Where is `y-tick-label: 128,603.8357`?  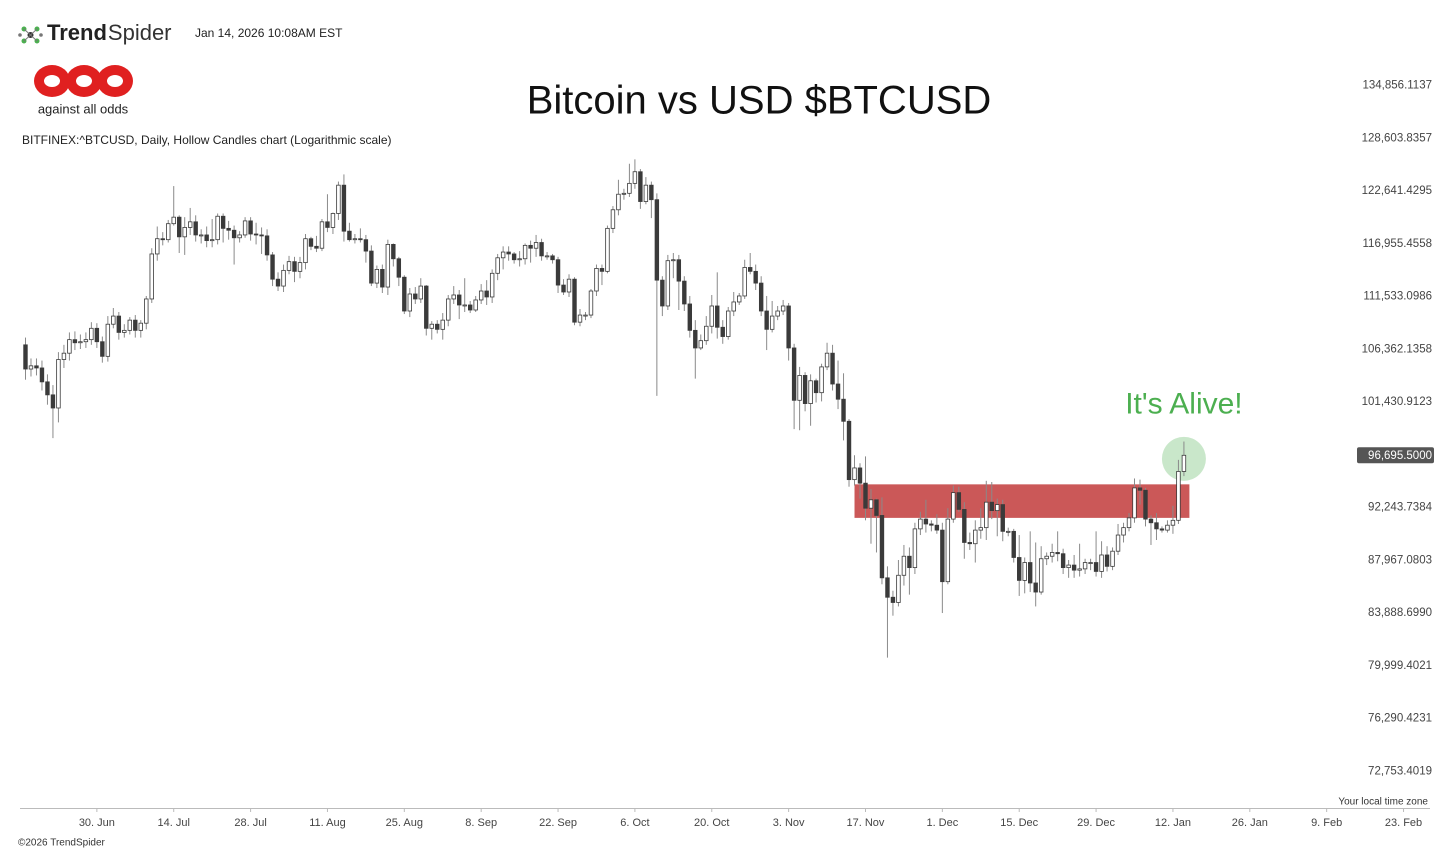
y-tick-label: 128,603.8357 is located at coordinates (1397, 138).